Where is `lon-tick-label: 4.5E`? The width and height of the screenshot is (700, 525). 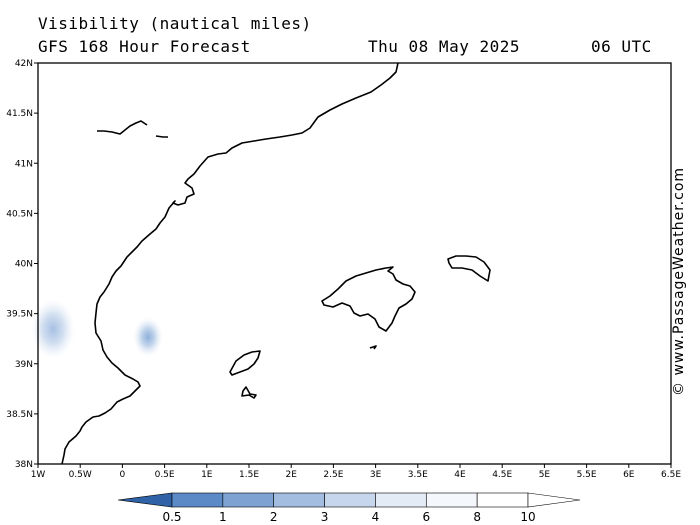
lon-tick-label: 4.5E is located at coordinates (502, 475).